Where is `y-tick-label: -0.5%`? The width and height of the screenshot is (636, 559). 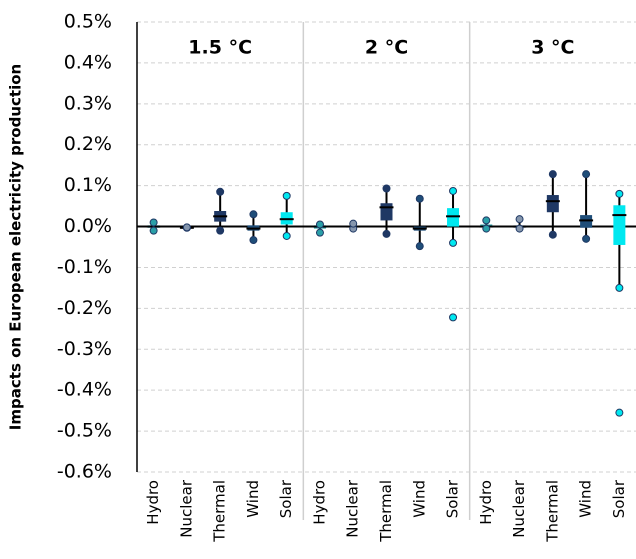 y-tick-label: -0.5% is located at coordinates (84, 431).